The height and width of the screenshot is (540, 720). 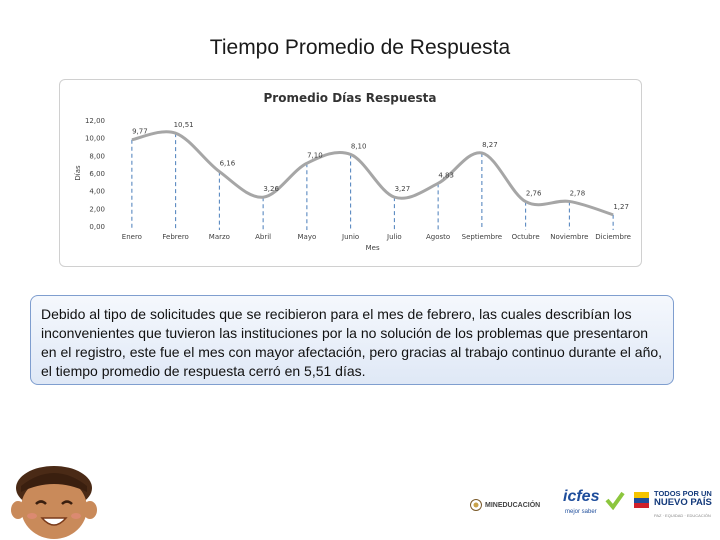 What do you see at coordinates (360, 47) in the screenshot?
I see `slide-title: Tiempo Promedio de Respuesta` at bounding box center [360, 47].